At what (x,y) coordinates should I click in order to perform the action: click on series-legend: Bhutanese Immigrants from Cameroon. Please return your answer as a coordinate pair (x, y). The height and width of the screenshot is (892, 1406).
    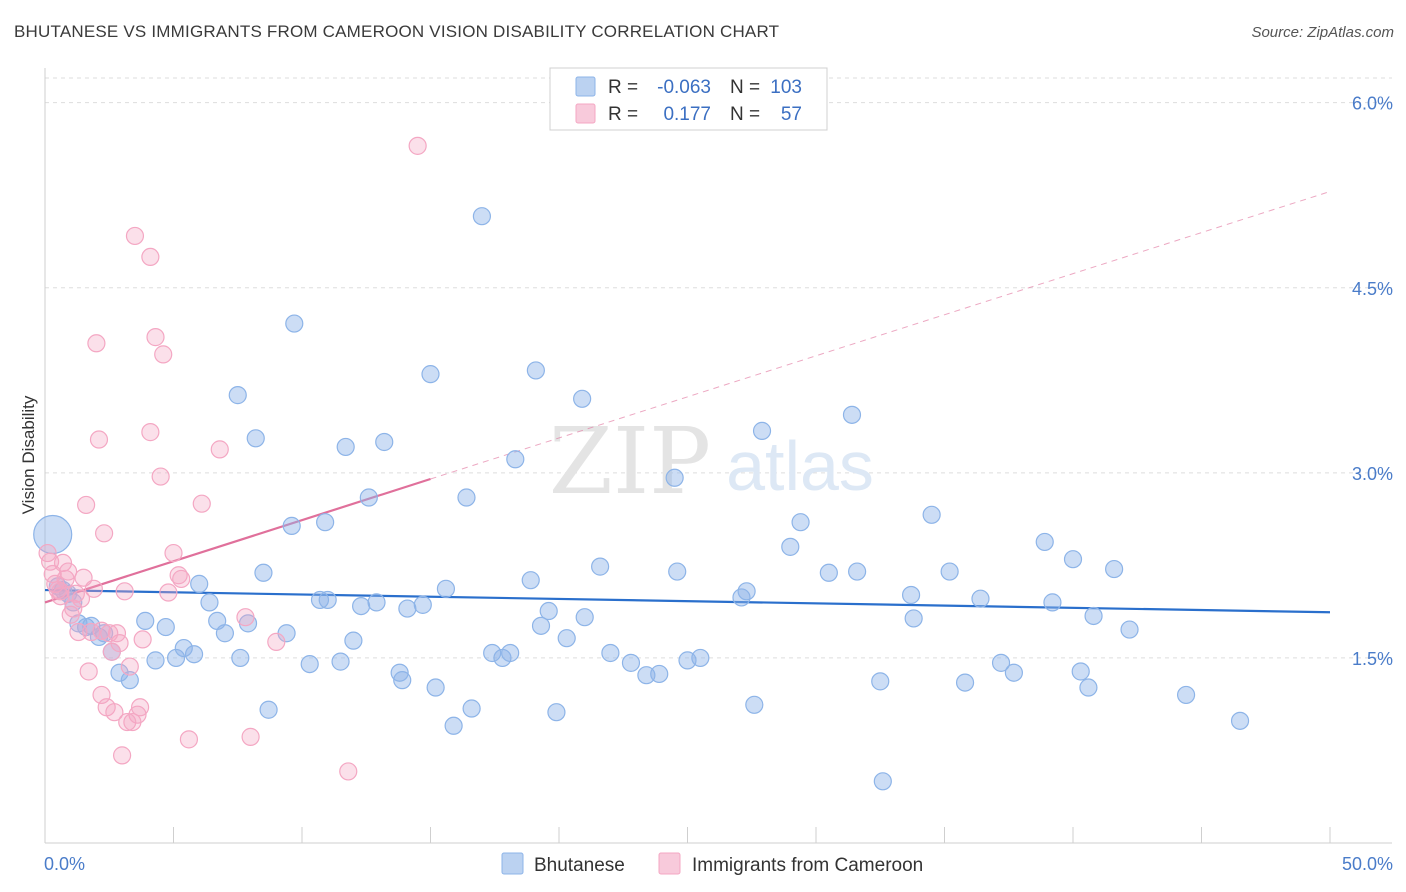
    Looking at the image, I should click on (712, 864).